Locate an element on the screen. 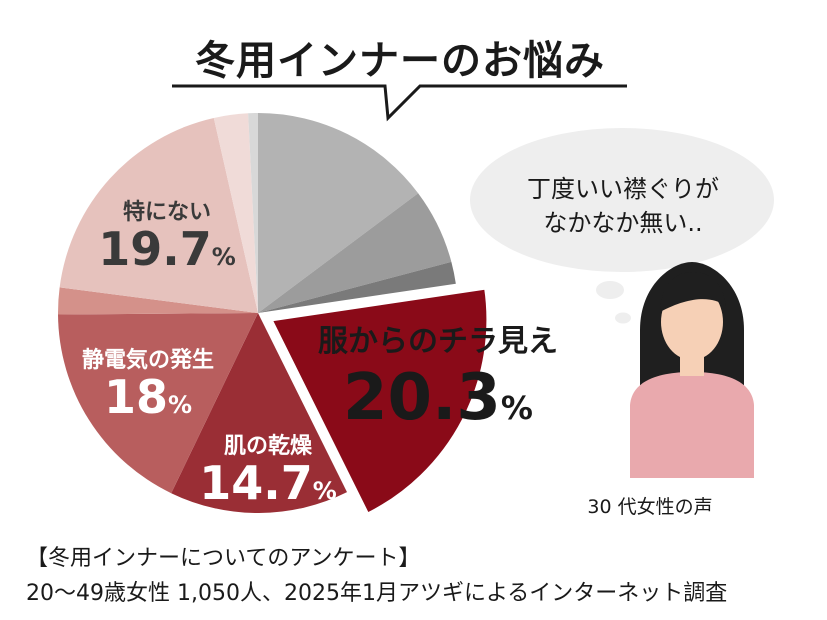 Image resolution: width=827 pixels, height=620 pixels. speech-bubble-text: 丁度いい襟ぐりが なかなか無い.. is located at coordinates (623, 206).